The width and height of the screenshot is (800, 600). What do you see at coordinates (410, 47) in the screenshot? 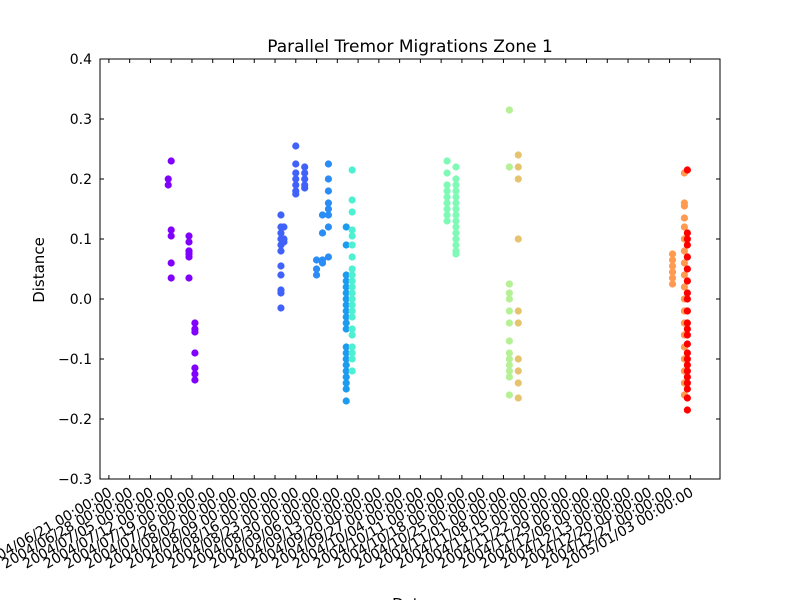
I see `chart-title: Parallel Tremor Migrations Zone 1` at bounding box center [410, 47].